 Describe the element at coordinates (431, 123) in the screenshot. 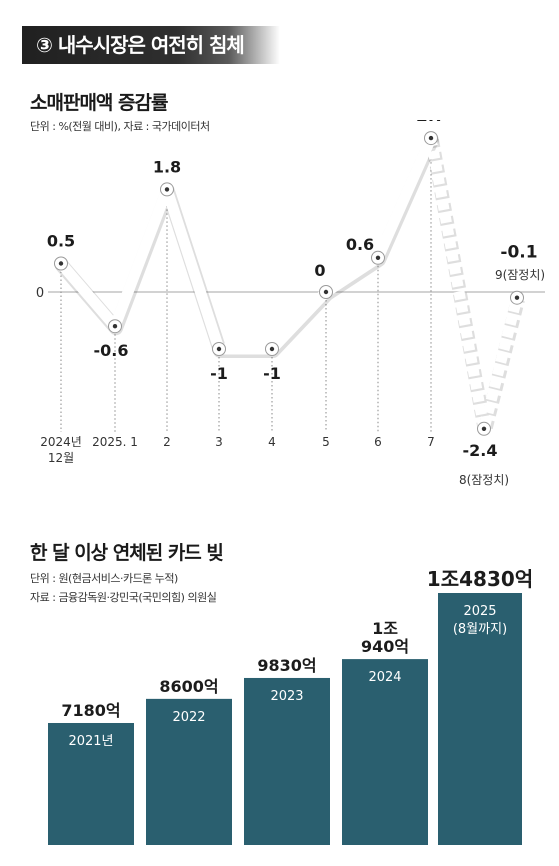

I see `data-label: 2.7` at that location.